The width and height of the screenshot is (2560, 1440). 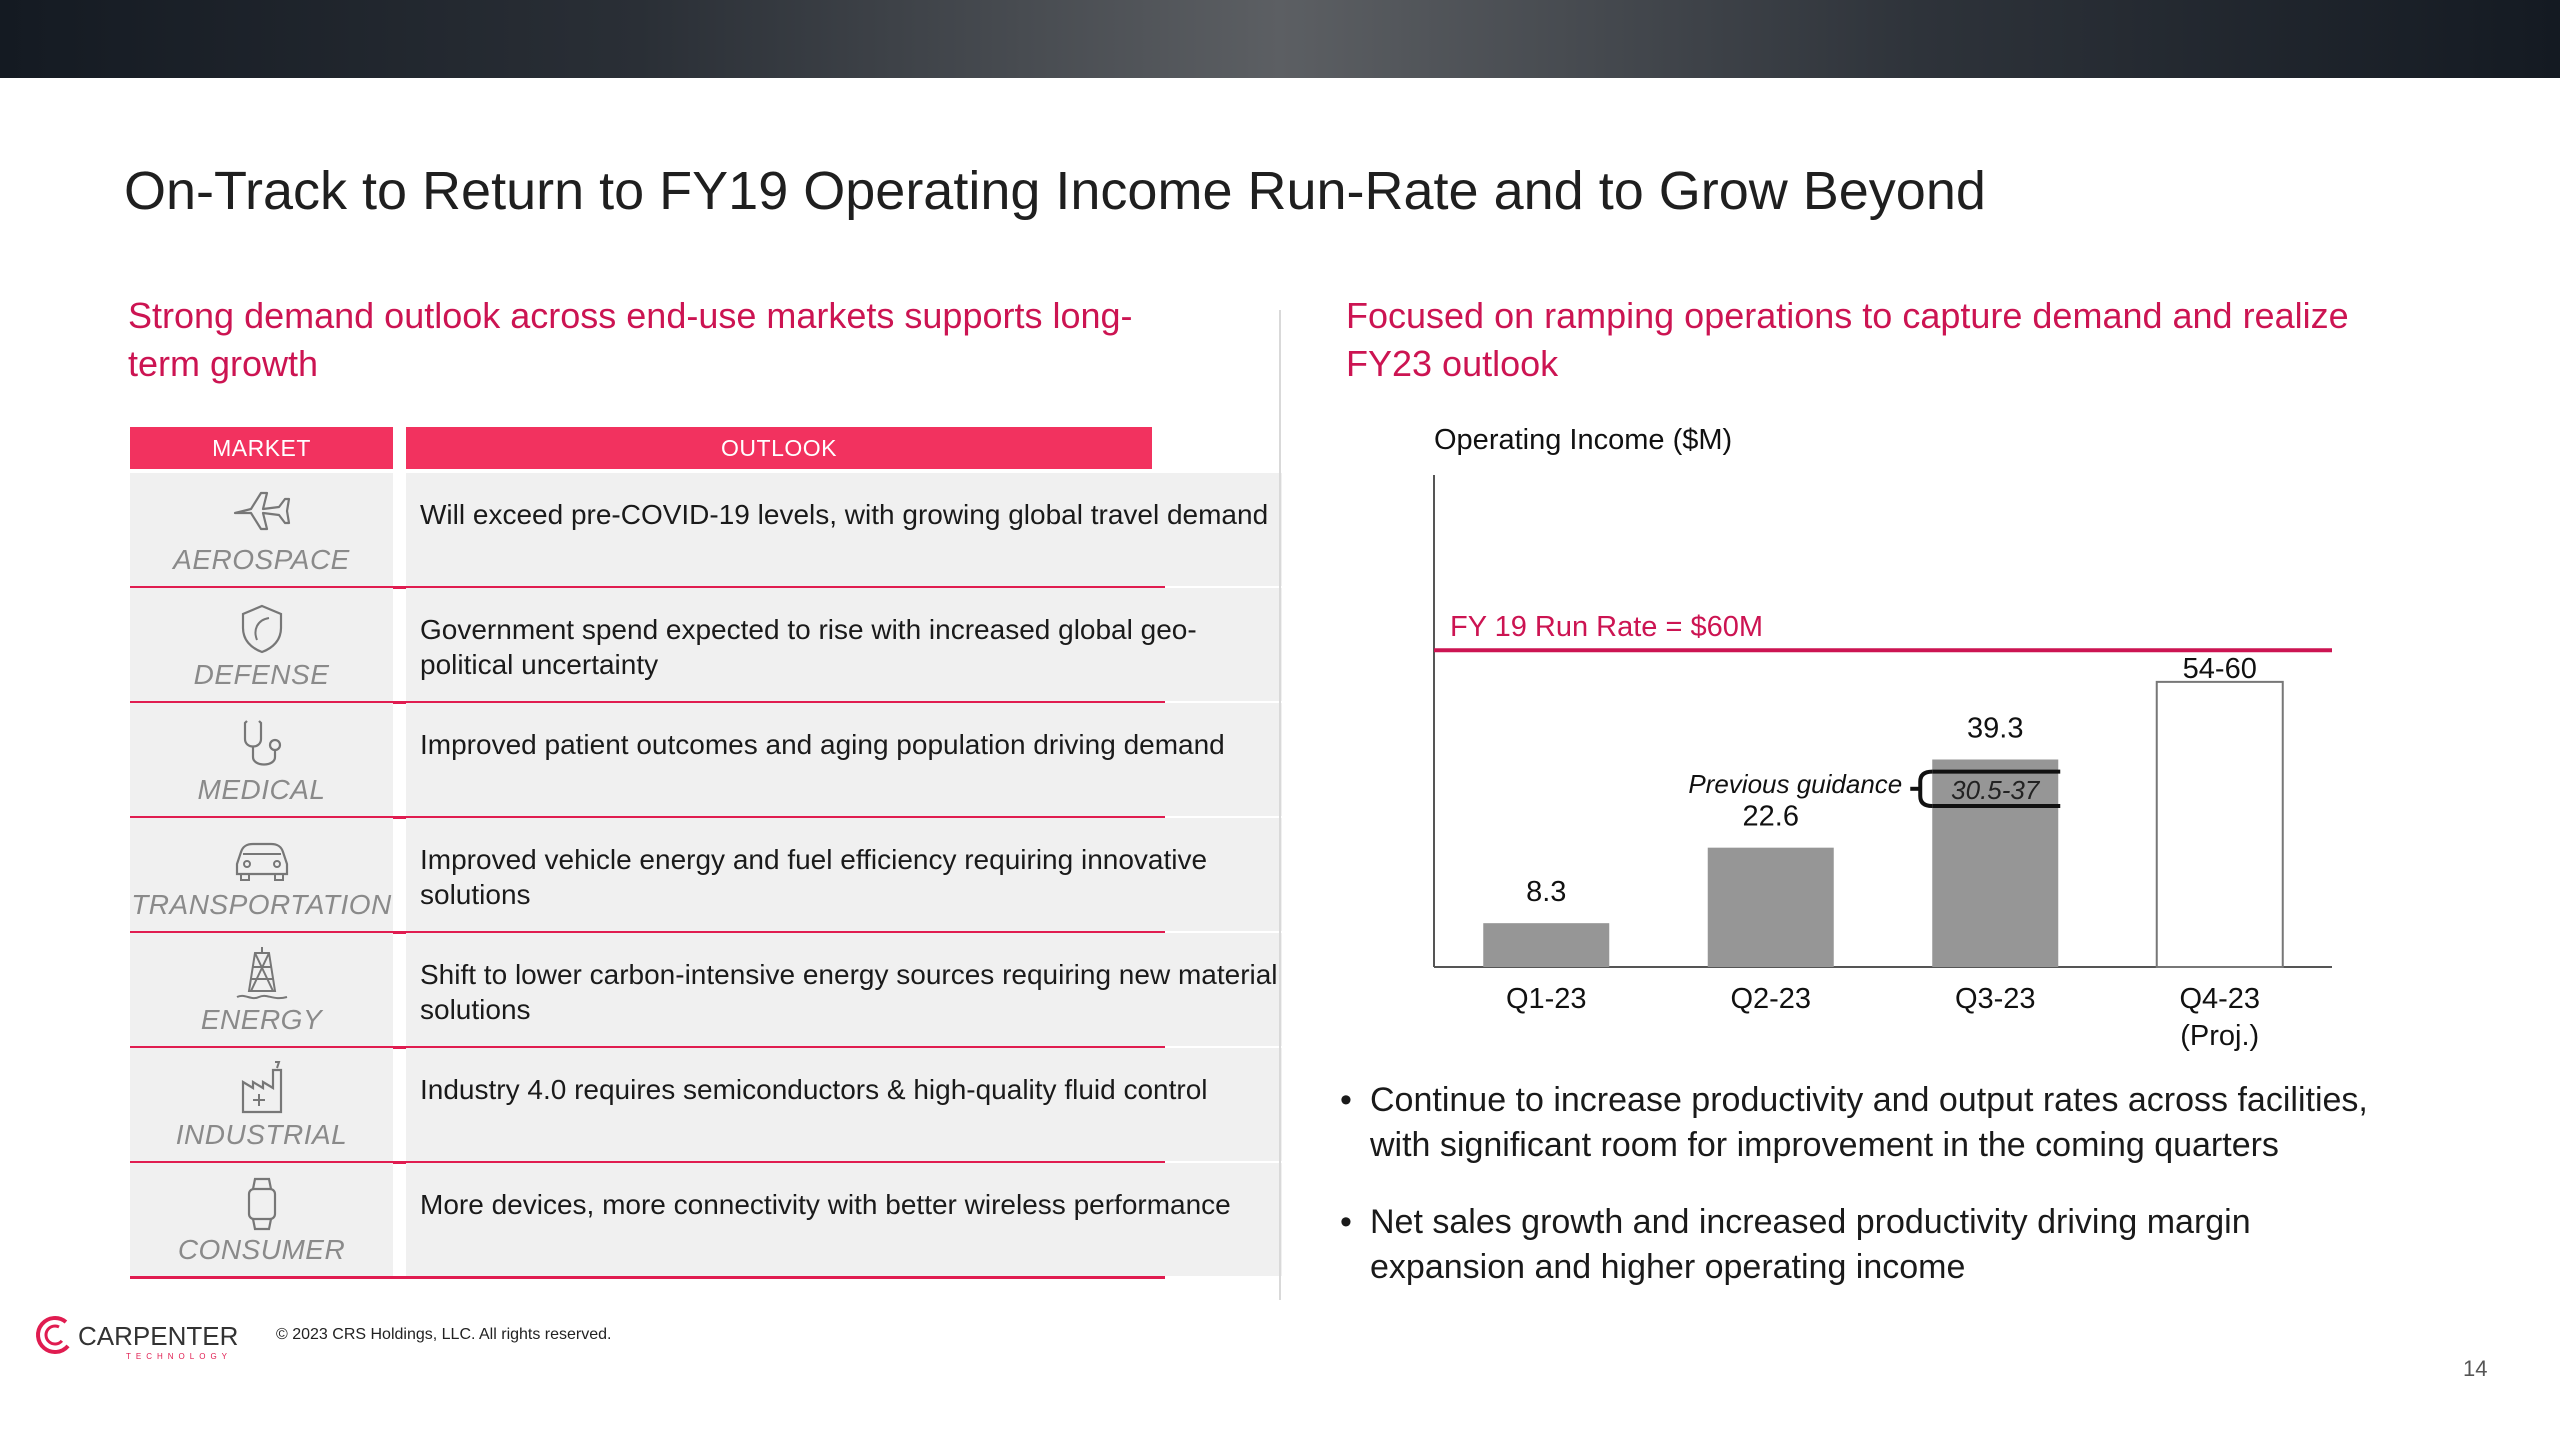 I want to click on market-cell: TRANSPORTATION, so click(x=261, y=874).